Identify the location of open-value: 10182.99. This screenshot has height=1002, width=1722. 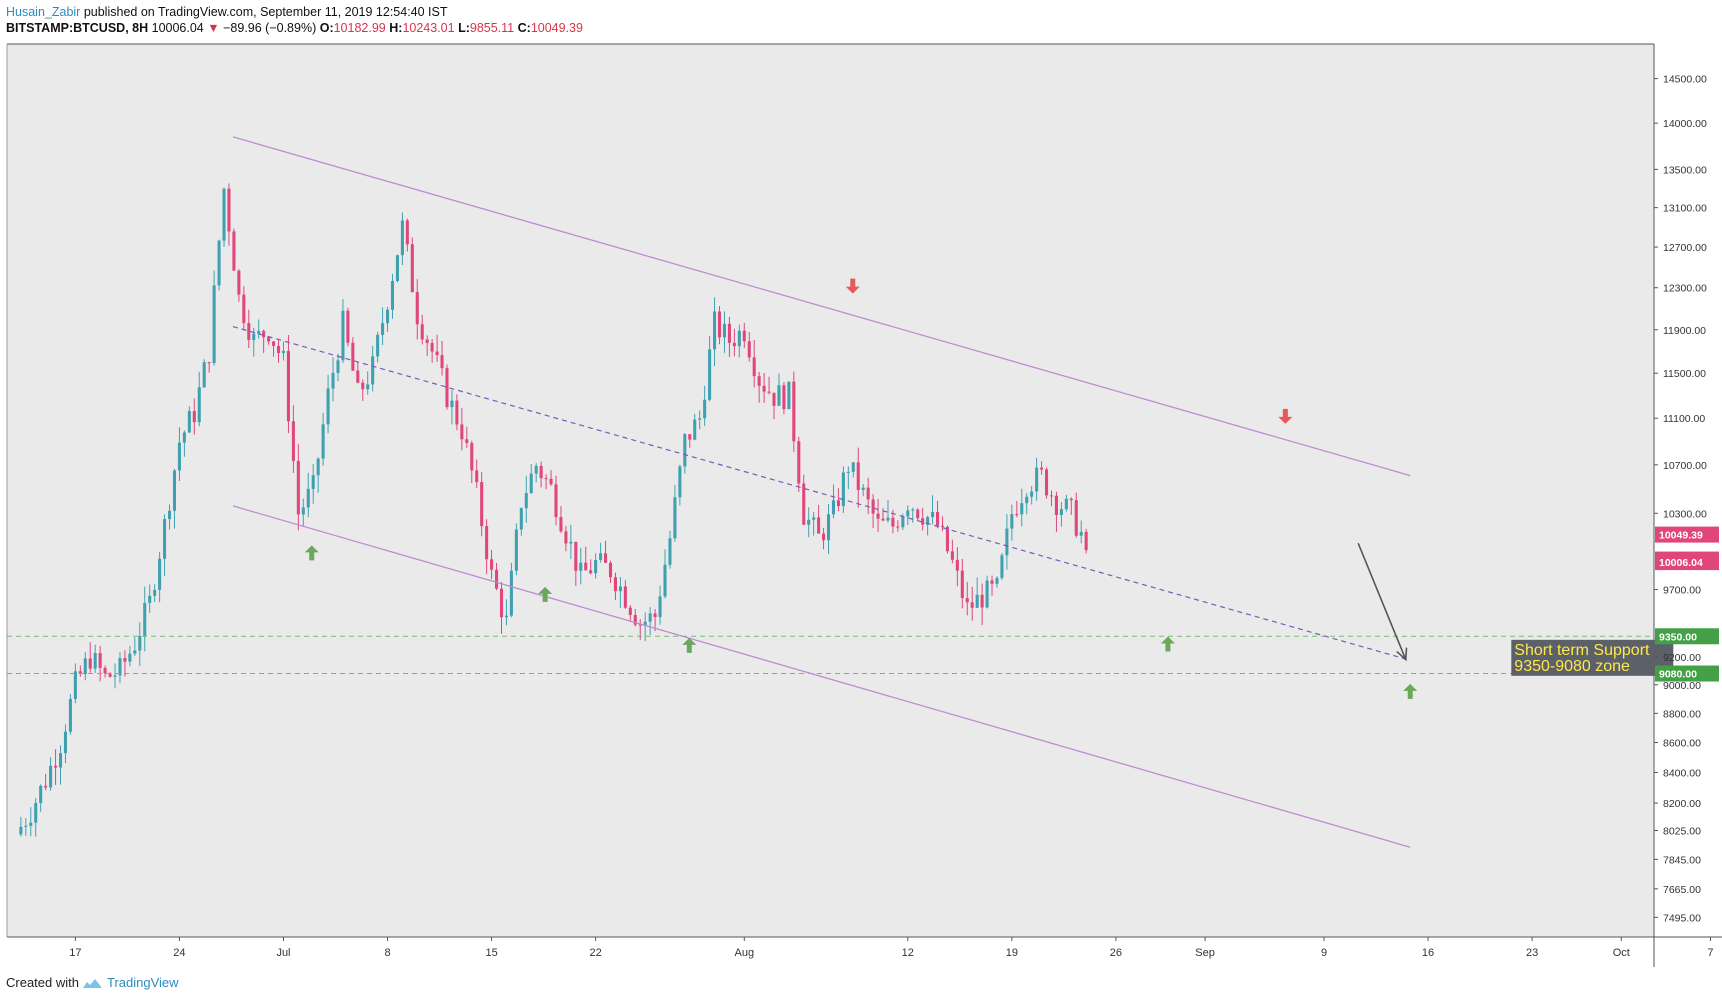
(359, 28).